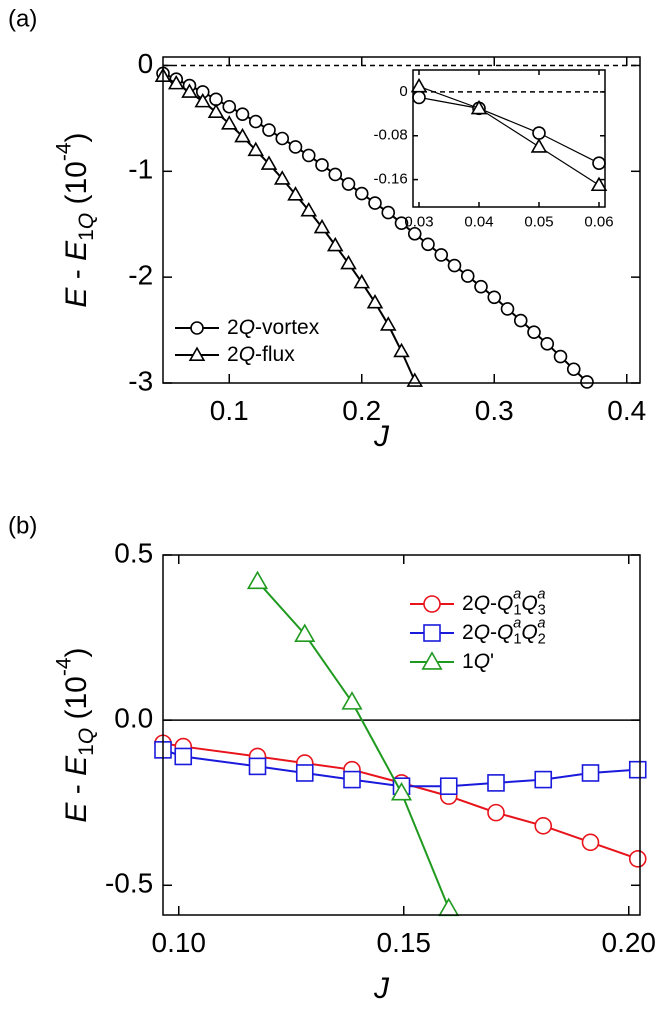 The width and height of the screenshot is (664, 1009). Describe the element at coordinates (22, 525) in the screenshot. I see `panel-label: (b)` at that location.